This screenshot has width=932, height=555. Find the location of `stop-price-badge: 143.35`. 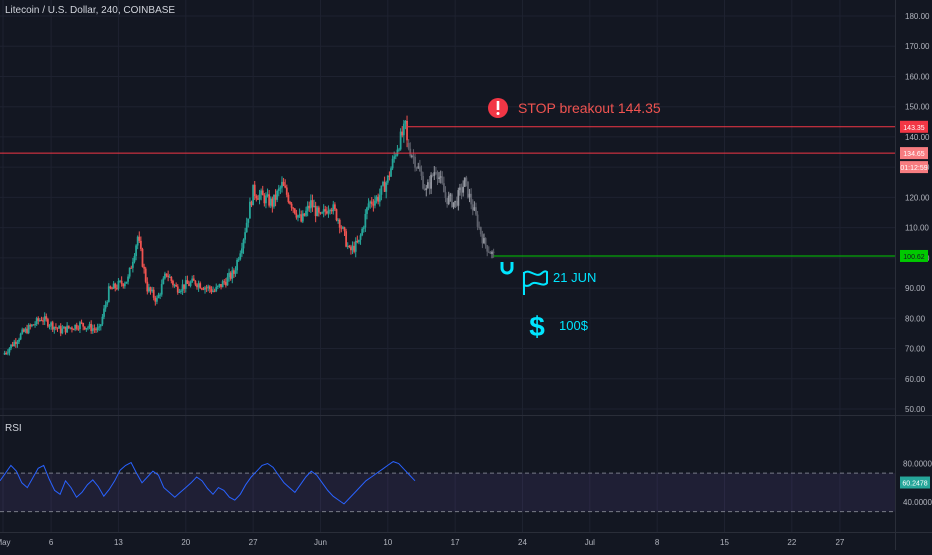

stop-price-badge: 143.35 is located at coordinates (914, 128).